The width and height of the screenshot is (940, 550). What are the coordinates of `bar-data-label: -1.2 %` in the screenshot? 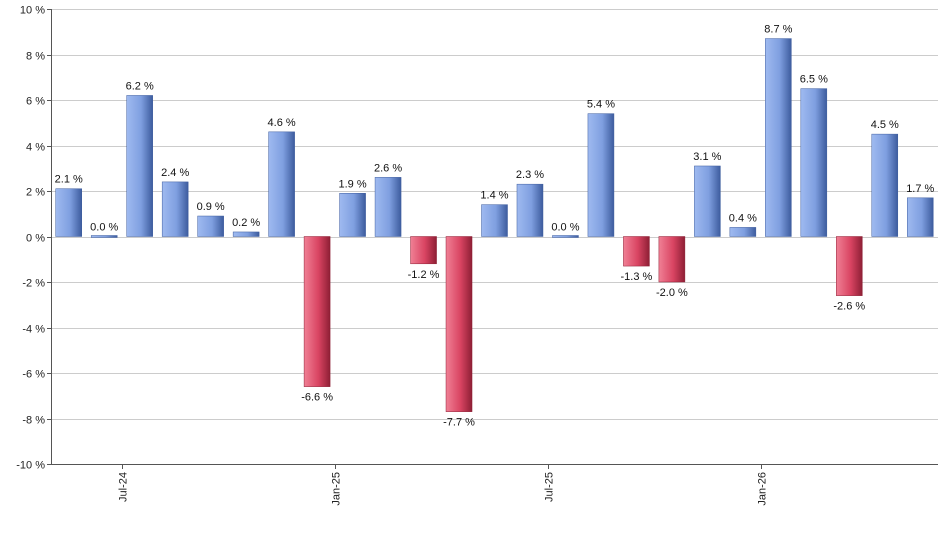 It's located at (424, 275).